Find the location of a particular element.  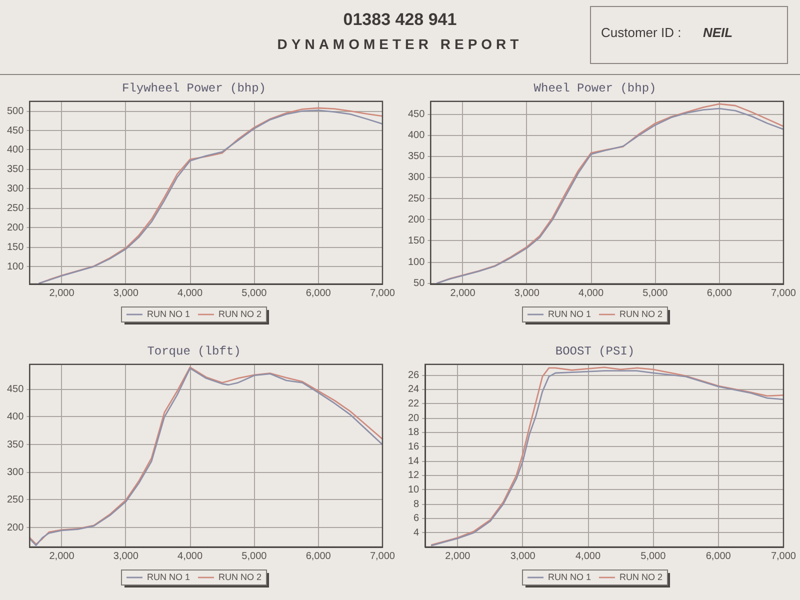

chart-title: Flywheel Power (bhp) is located at coordinates (194, 88).